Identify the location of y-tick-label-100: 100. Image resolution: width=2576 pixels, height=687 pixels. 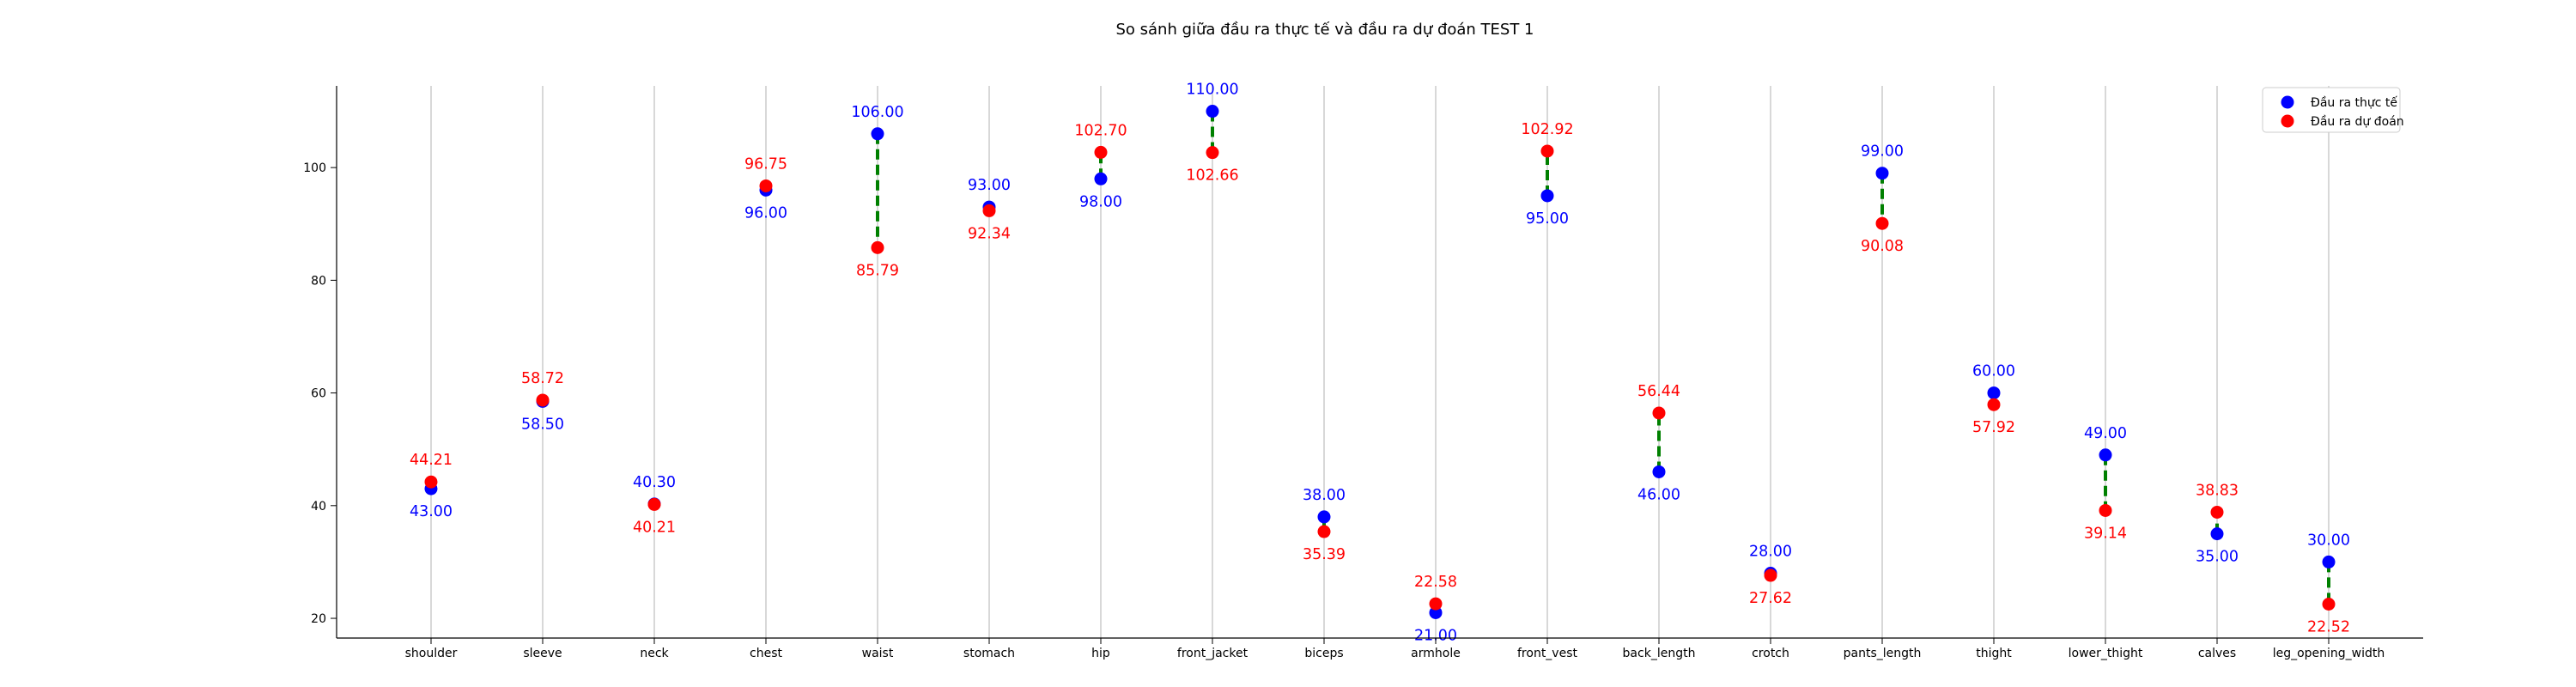
(314, 168).